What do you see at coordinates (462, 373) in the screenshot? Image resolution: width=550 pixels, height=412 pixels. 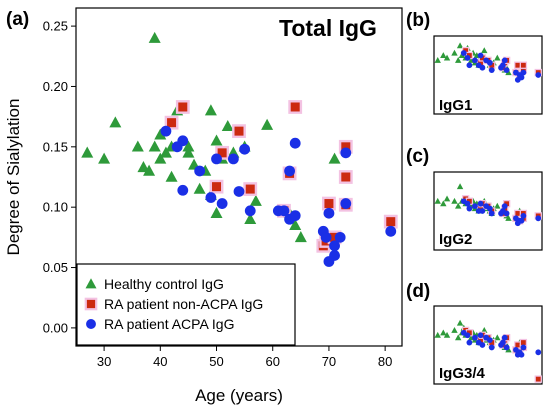 I see `panel-d-title: IgG3/4` at bounding box center [462, 373].